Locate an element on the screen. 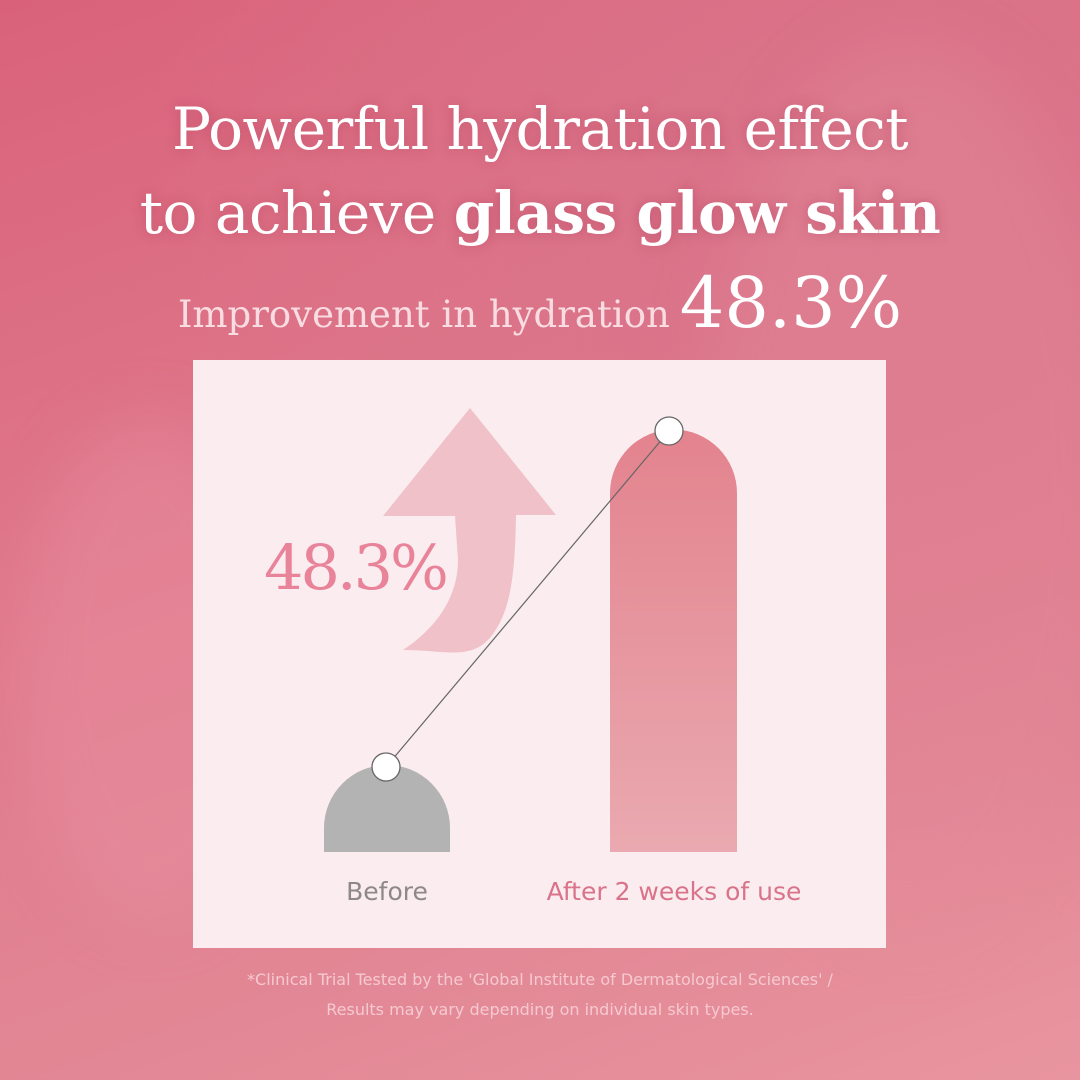 This screenshot has width=1080, height=1080. x-label-before: Before is located at coordinates (387, 891).